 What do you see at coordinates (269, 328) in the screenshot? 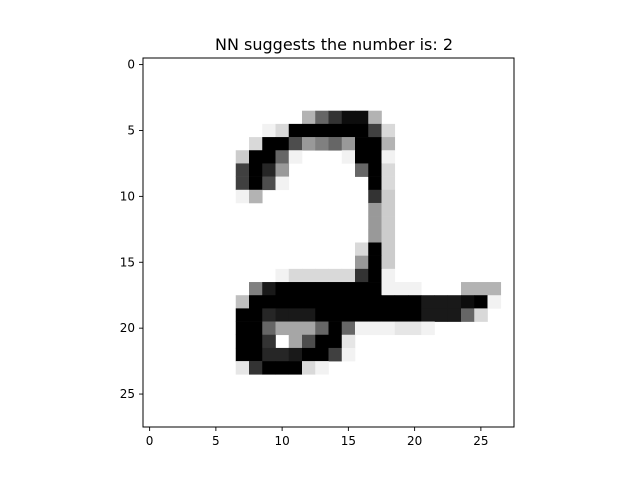
I see `heatmap-cell-r20-c9` at bounding box center [269, 328].